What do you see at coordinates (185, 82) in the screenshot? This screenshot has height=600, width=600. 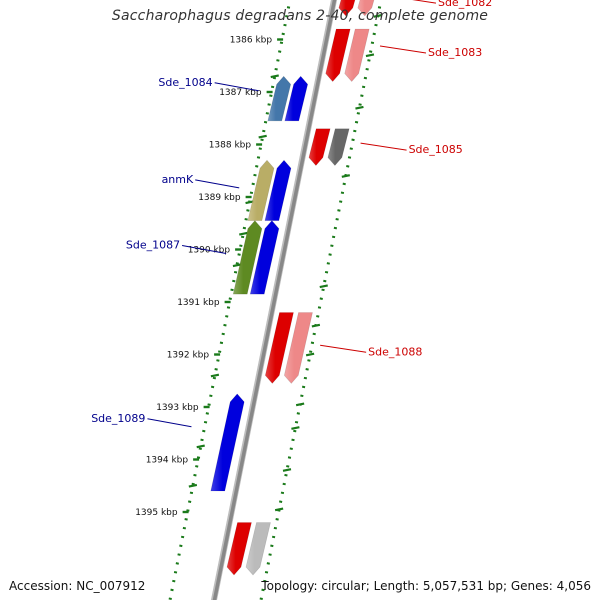 I see `gene-label: Sde_1084` at bounding box center [185, 82].